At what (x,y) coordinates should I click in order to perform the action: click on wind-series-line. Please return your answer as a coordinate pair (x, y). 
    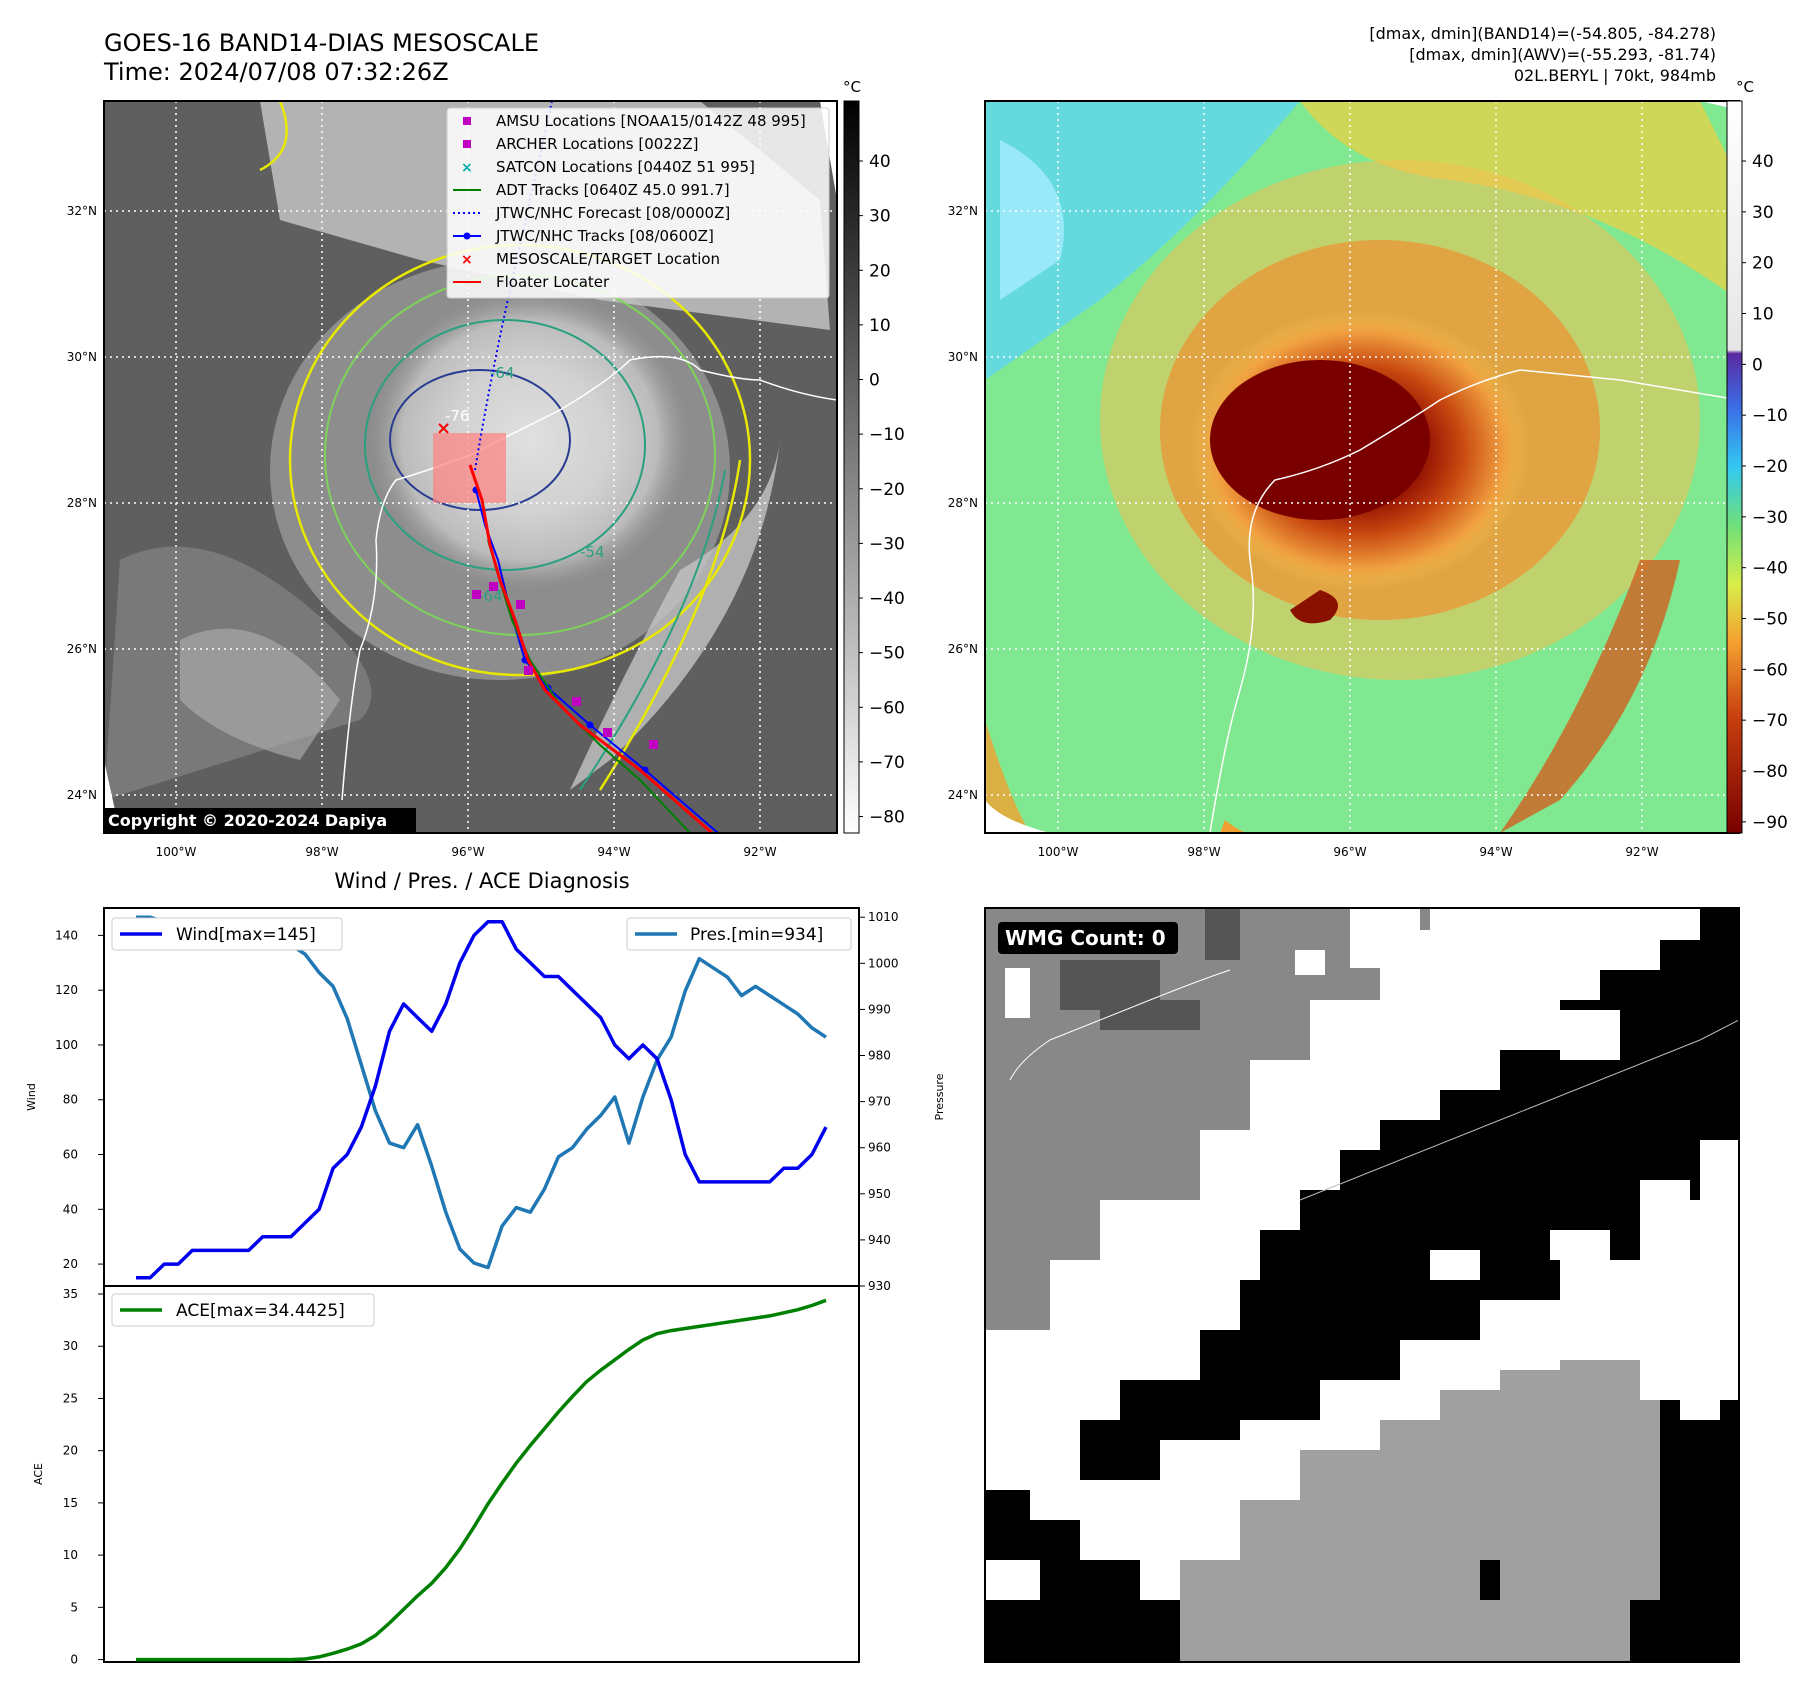
    Looking at the image, I should click on (482, 1099).